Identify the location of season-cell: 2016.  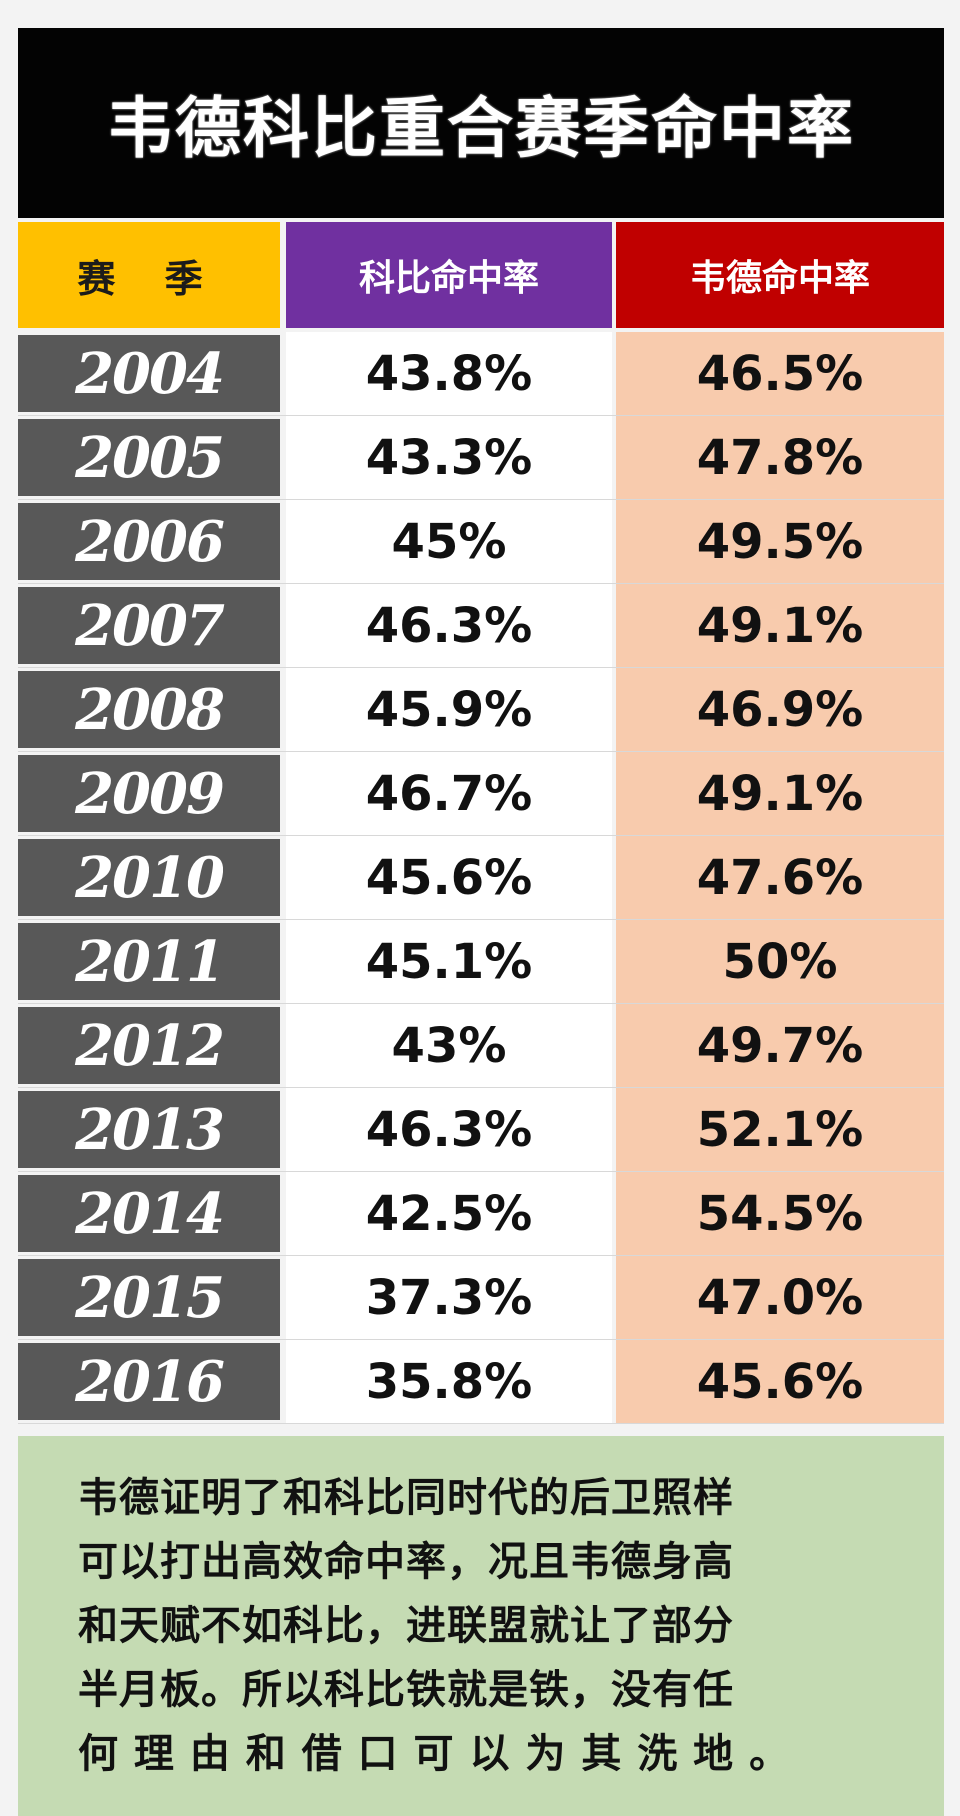
(149, 1381).